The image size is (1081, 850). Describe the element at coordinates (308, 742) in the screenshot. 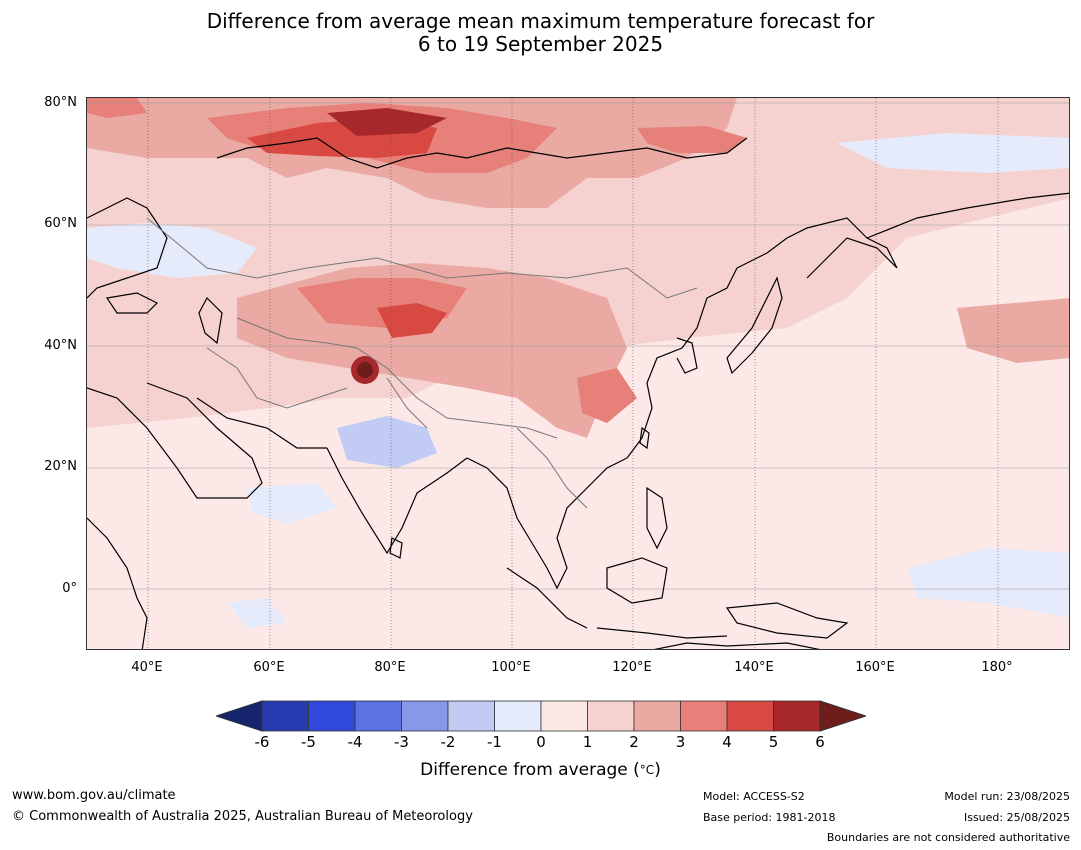

I see `colorbar-tick-label: -5` at that location.